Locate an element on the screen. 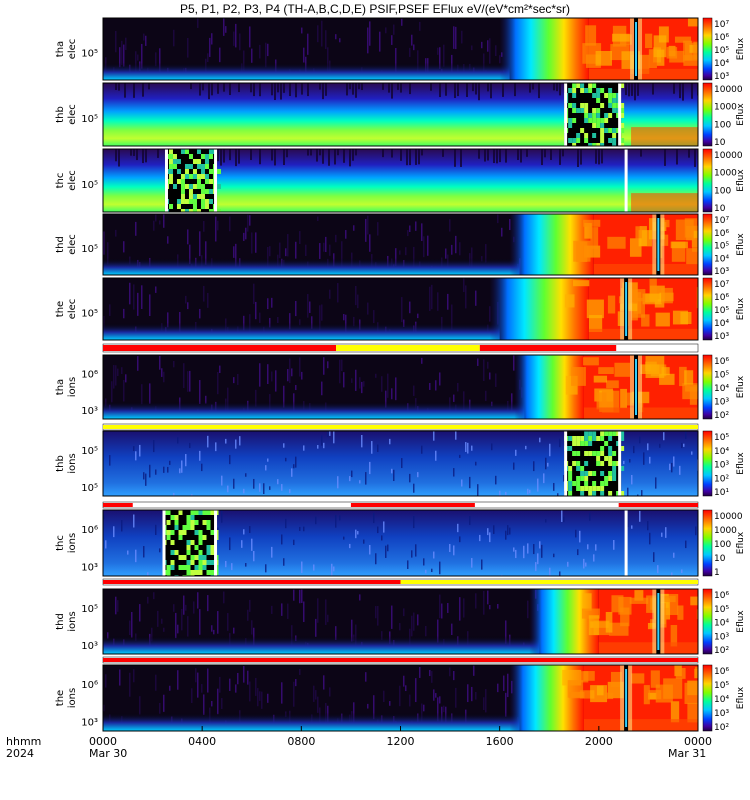 The width and height of the screenshot is (750, 800). panel-probe-label: tha is located at coordinates (60, 49).